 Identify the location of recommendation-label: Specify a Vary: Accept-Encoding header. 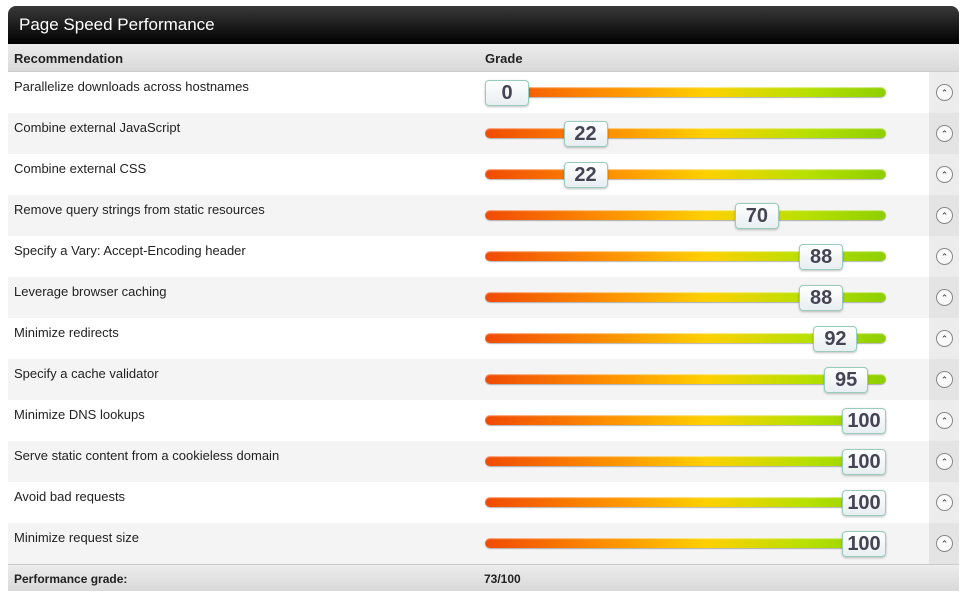
(130, 250).